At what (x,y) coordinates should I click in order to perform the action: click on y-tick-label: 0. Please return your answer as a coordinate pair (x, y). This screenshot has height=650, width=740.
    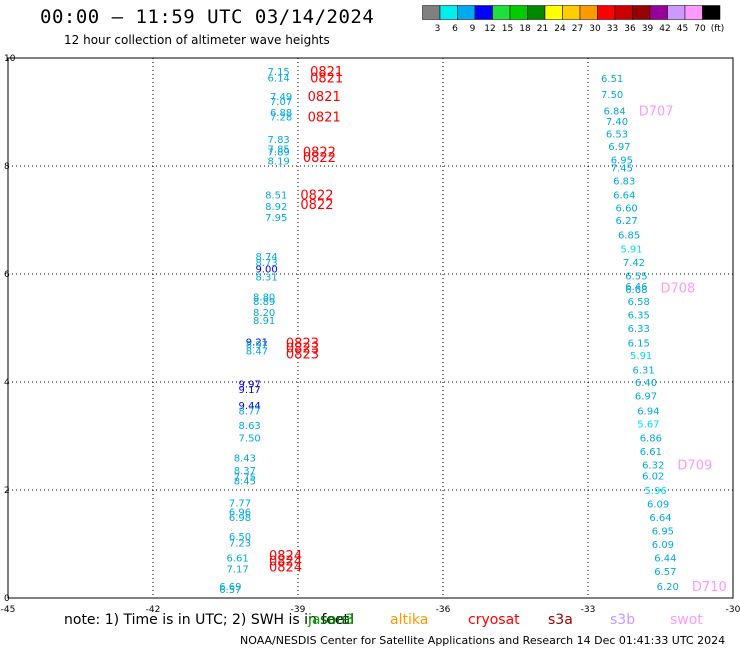
    Looking at the image, I should click on (7, 599).